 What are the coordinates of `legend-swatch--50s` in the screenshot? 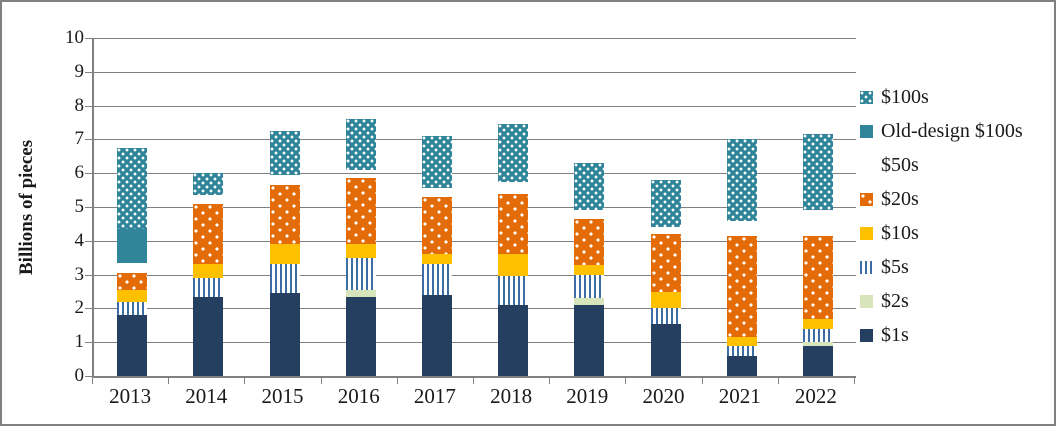 It's located at (866, 165).